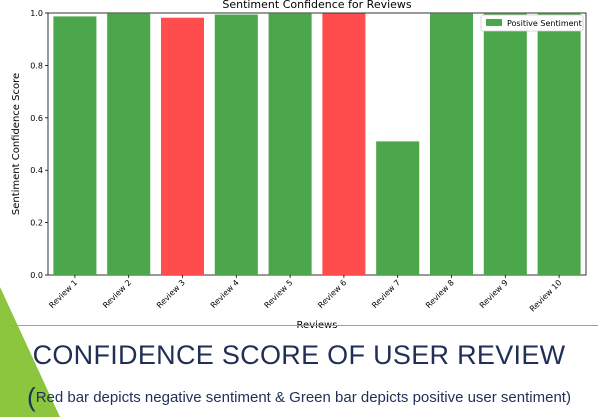  I want to click on x-tick-label: Review 3, so click(171, 294).